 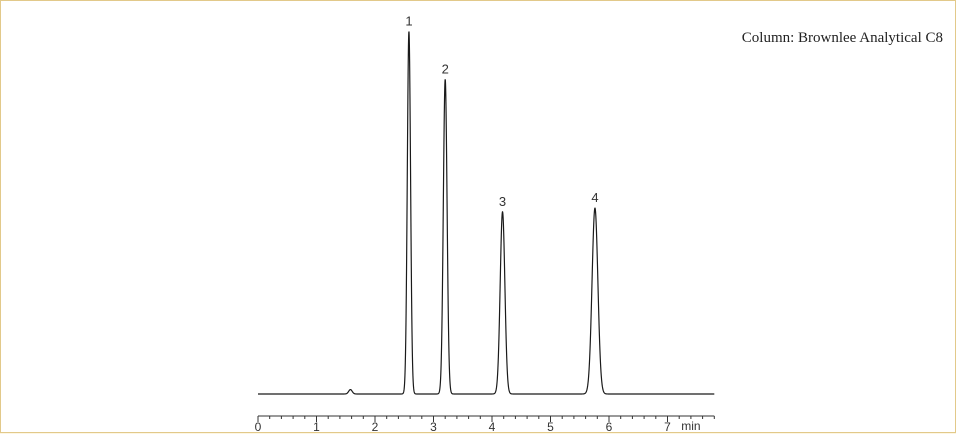 I want to click on x-tick-label: 1, so click(x=316, y=427).